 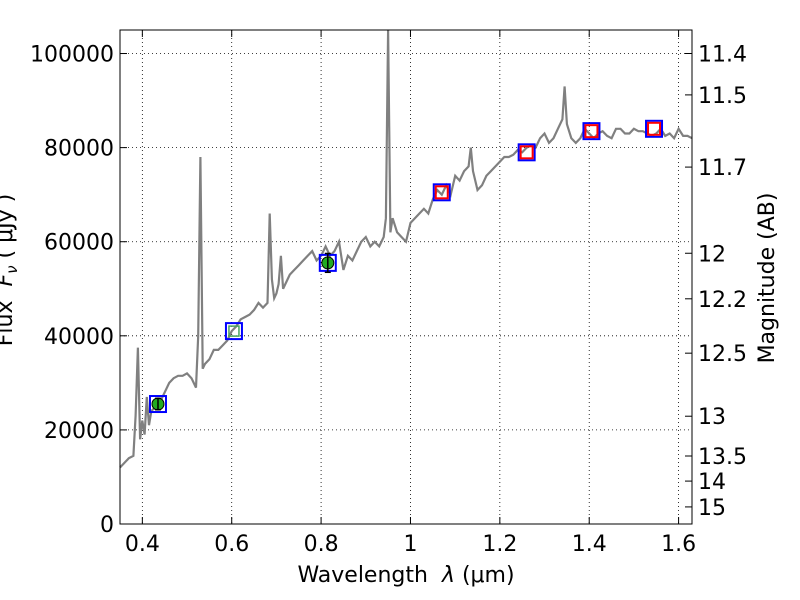 What do you see at coordinates (712, 482) in the screenshot?
I see `y2-tick-label: 14` at bounding box center [712, 482].